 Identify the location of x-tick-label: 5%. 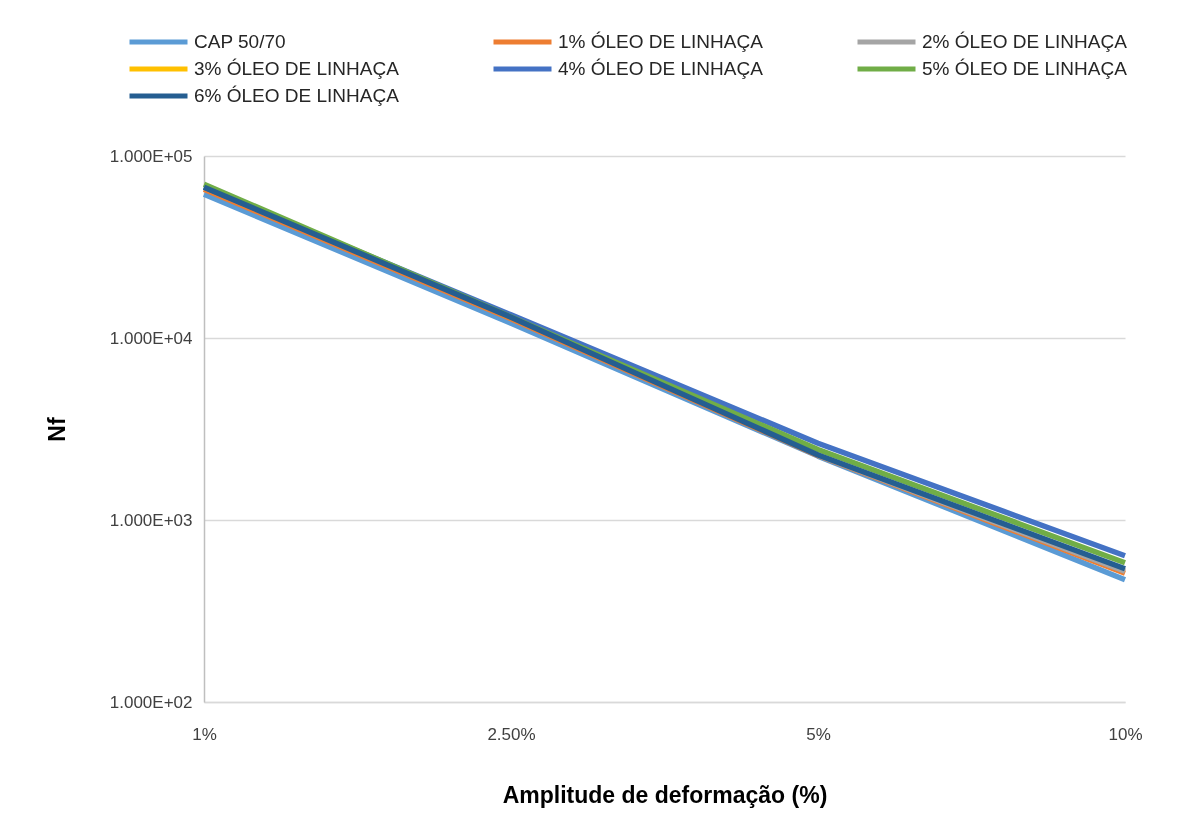
(818, 734).